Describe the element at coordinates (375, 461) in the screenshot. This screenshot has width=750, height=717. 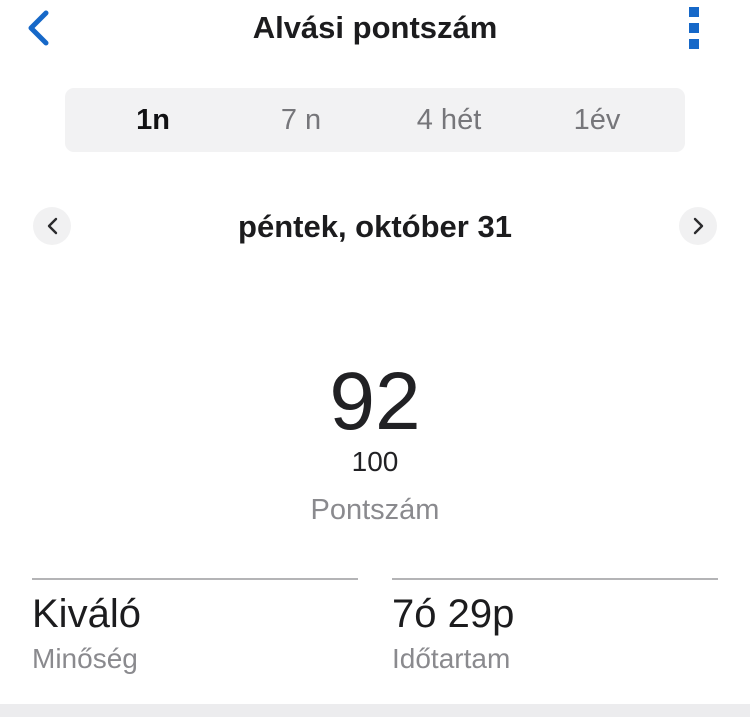
I see `score-max: 100` at that location.